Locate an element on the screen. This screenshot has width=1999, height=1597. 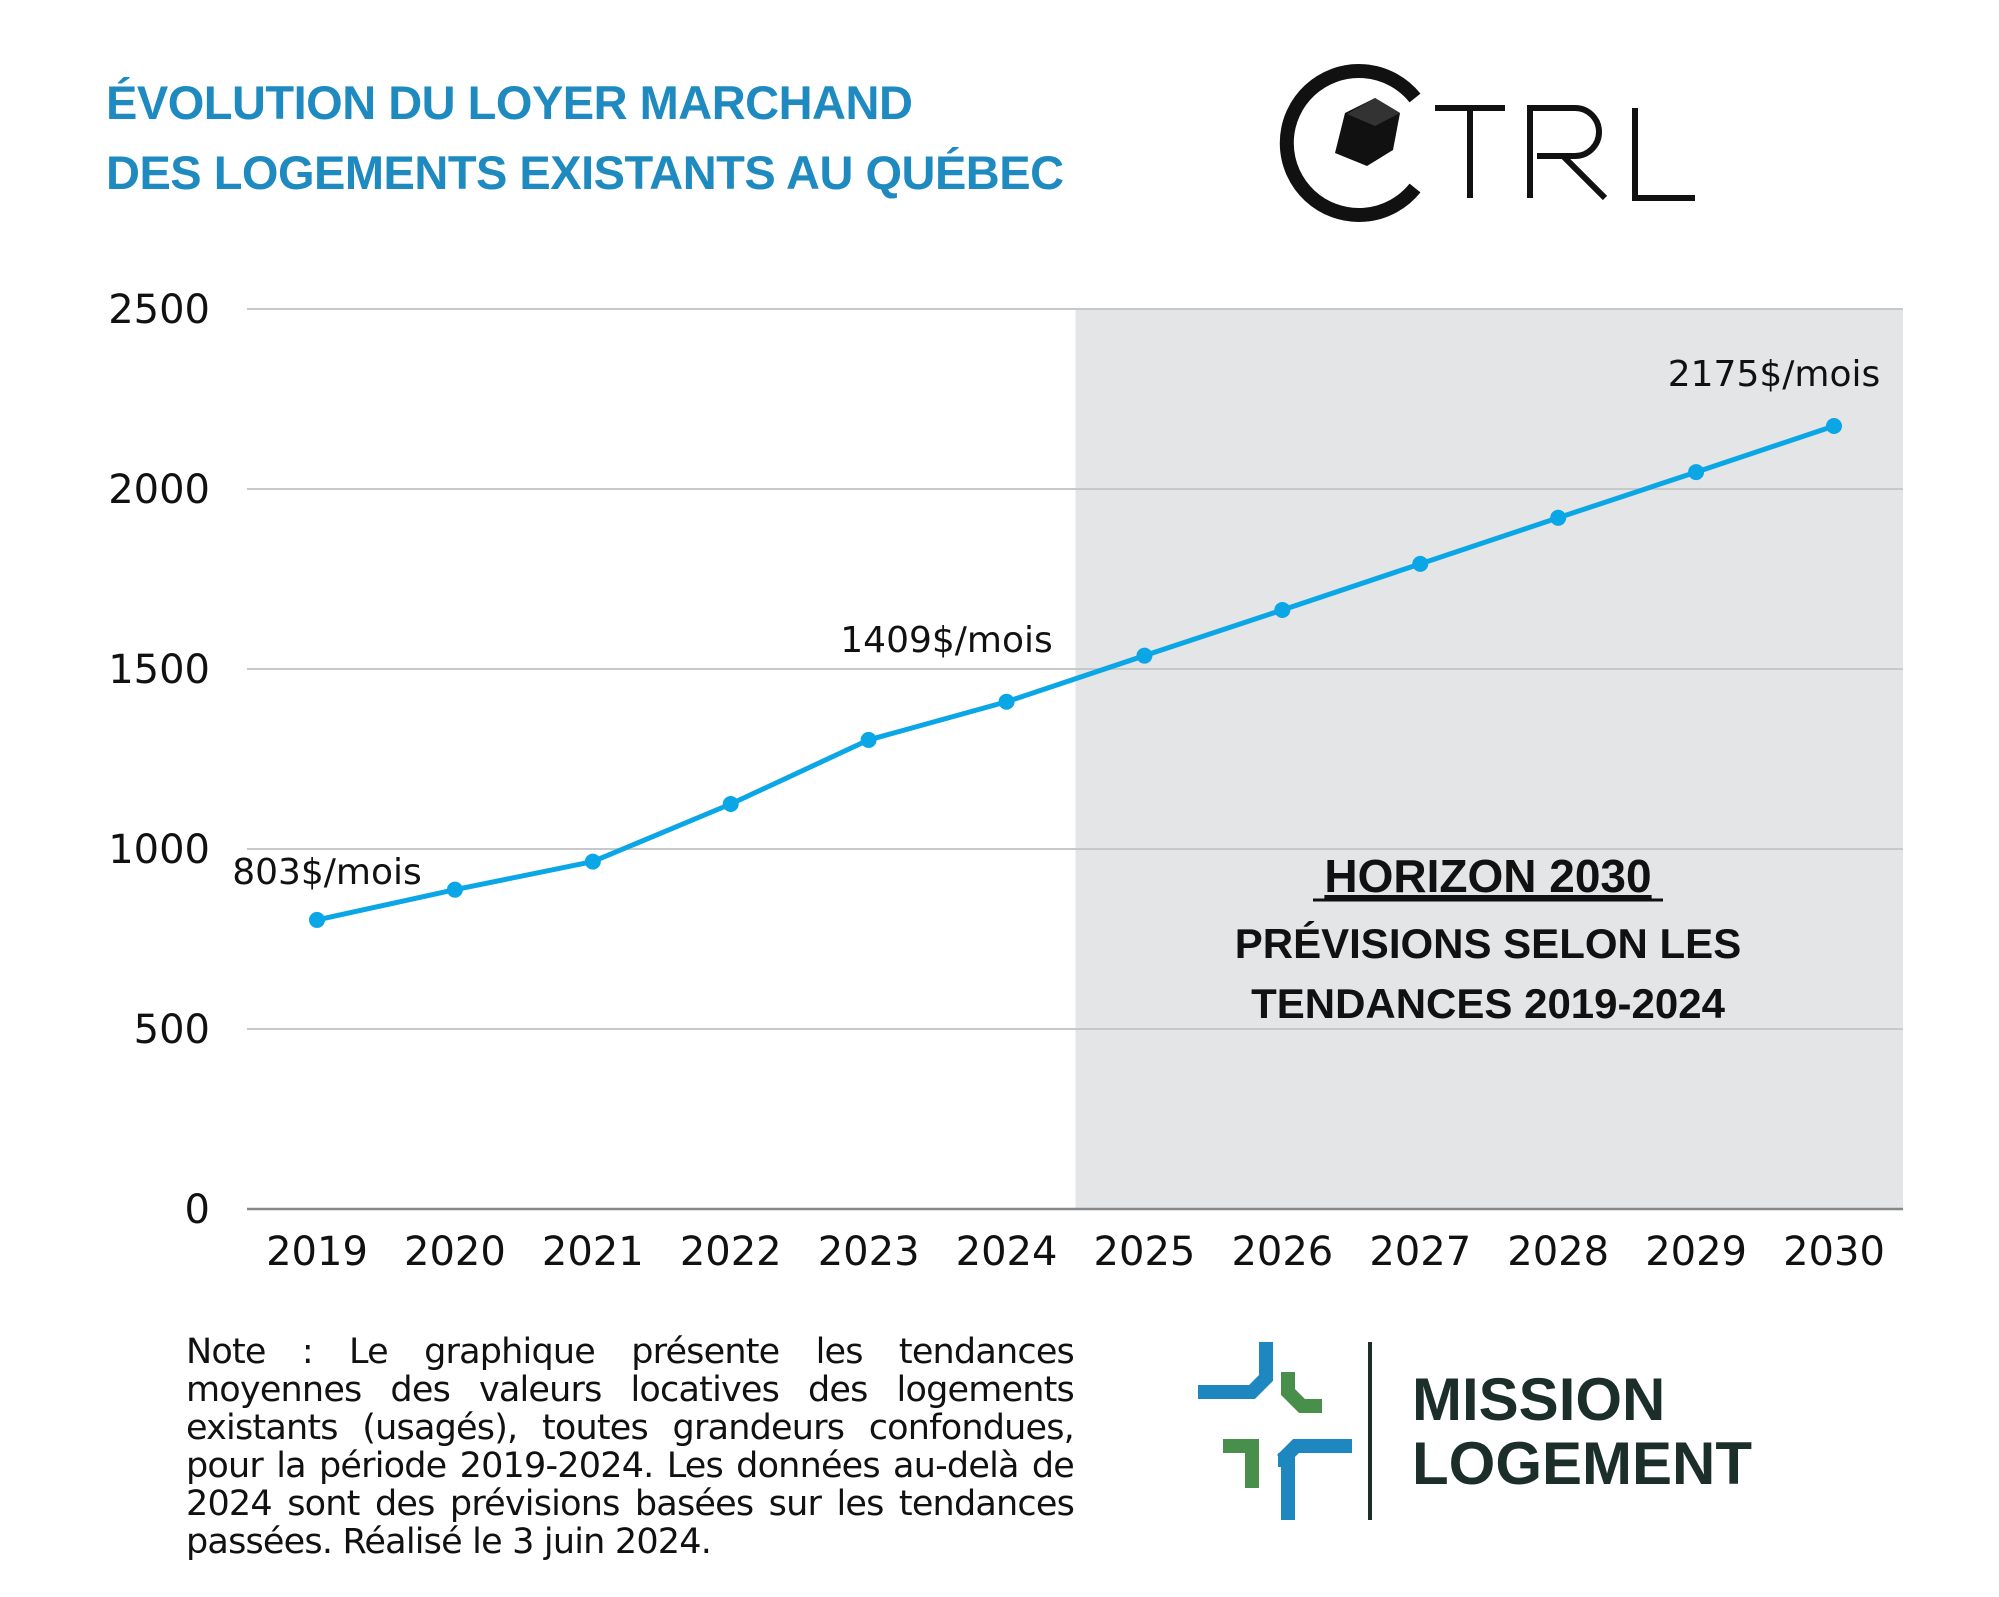
data-label: 2175$/mois is located at coordinates (1774, 374).